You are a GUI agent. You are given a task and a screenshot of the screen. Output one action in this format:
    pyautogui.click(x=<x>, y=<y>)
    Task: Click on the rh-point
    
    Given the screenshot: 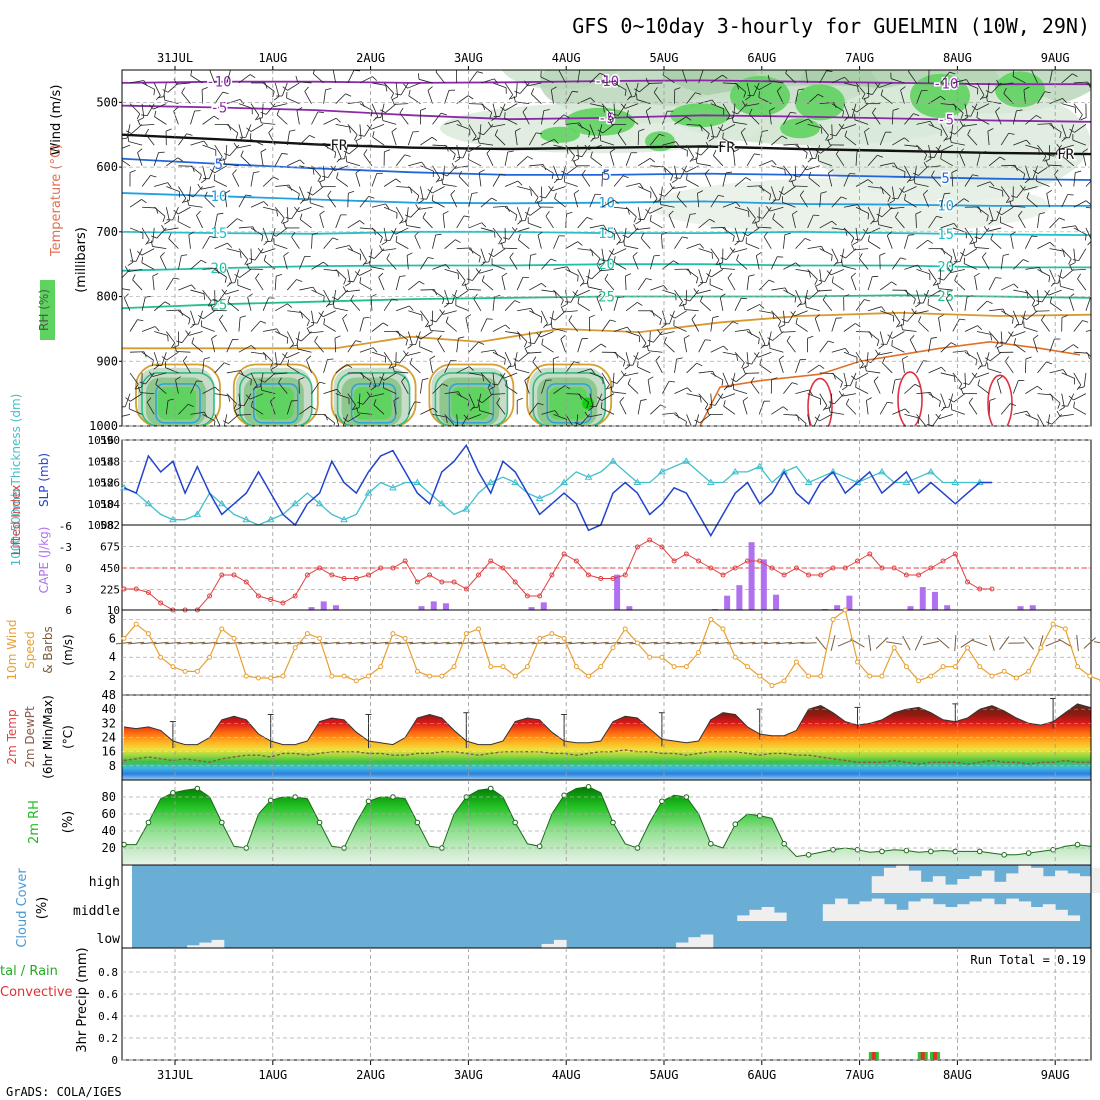 What is the action you would take?
    pyautogui.click(x=955, y=851)
    